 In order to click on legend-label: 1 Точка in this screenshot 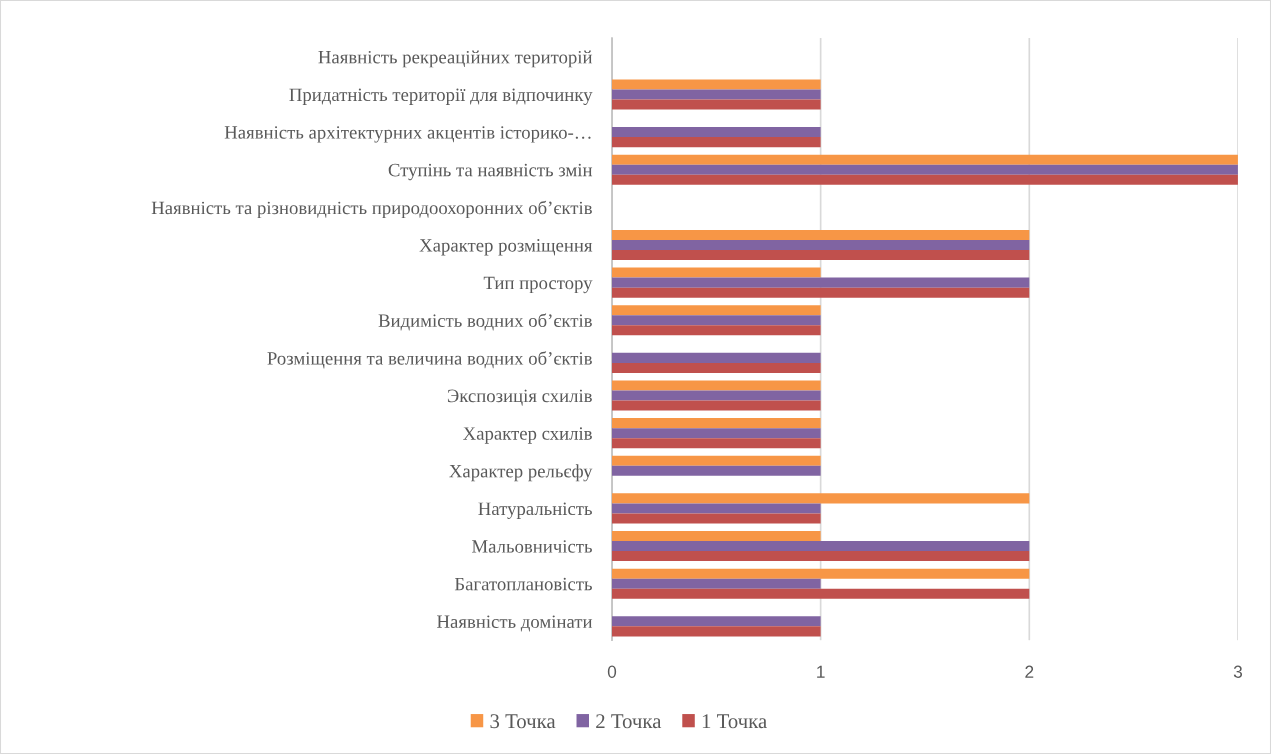, I will do `click(734, 721)`.